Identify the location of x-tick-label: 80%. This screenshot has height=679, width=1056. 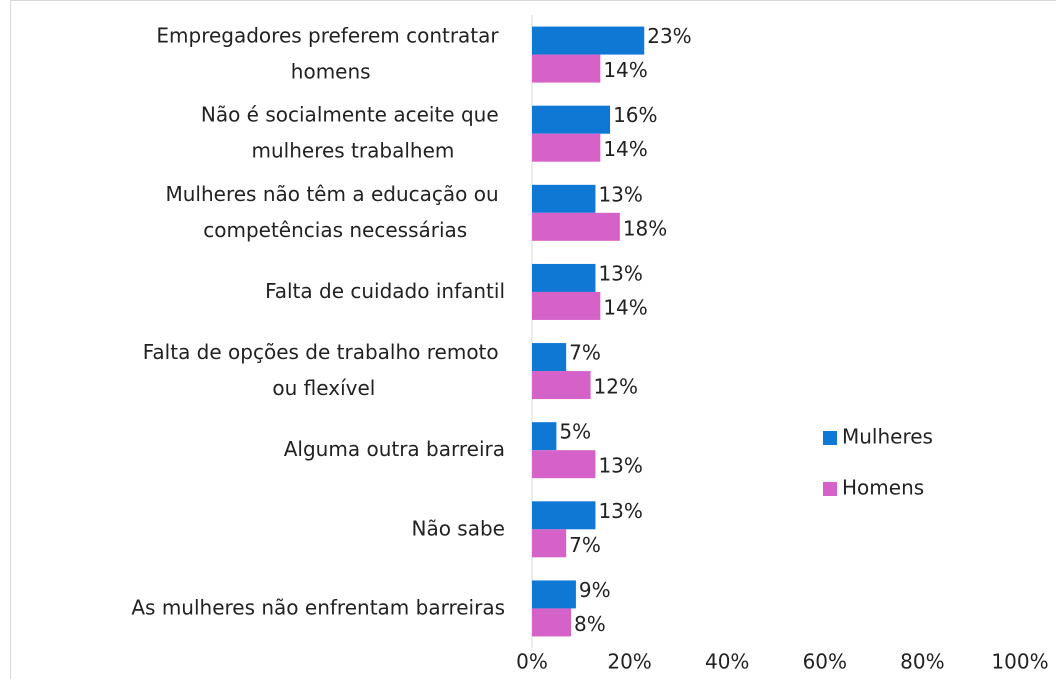
(922, 662).